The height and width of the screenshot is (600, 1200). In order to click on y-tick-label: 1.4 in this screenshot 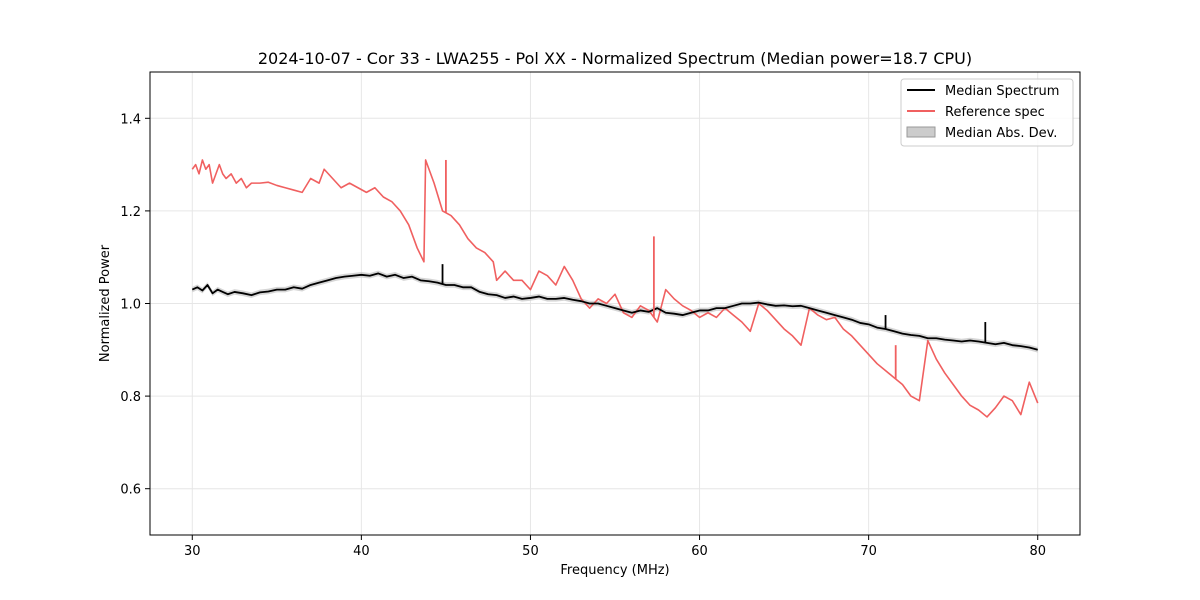, I will do `click(130, 119)`.